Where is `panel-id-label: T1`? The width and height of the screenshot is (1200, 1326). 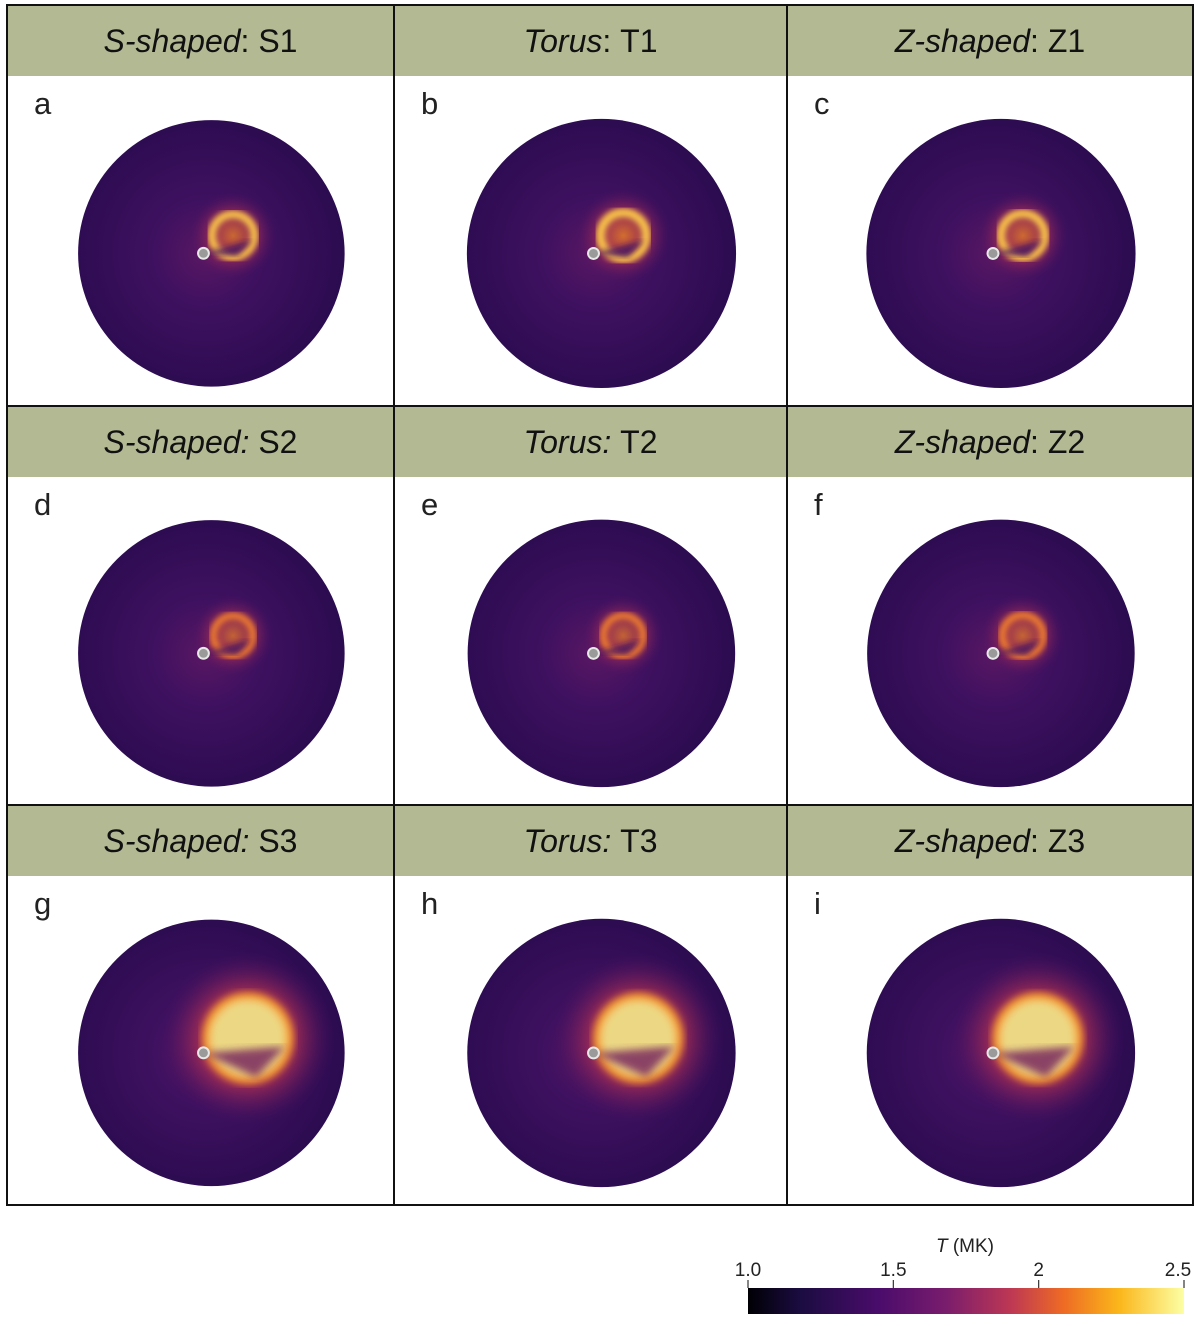
panel-id-label: T1 is located at coordinates (639, 40).